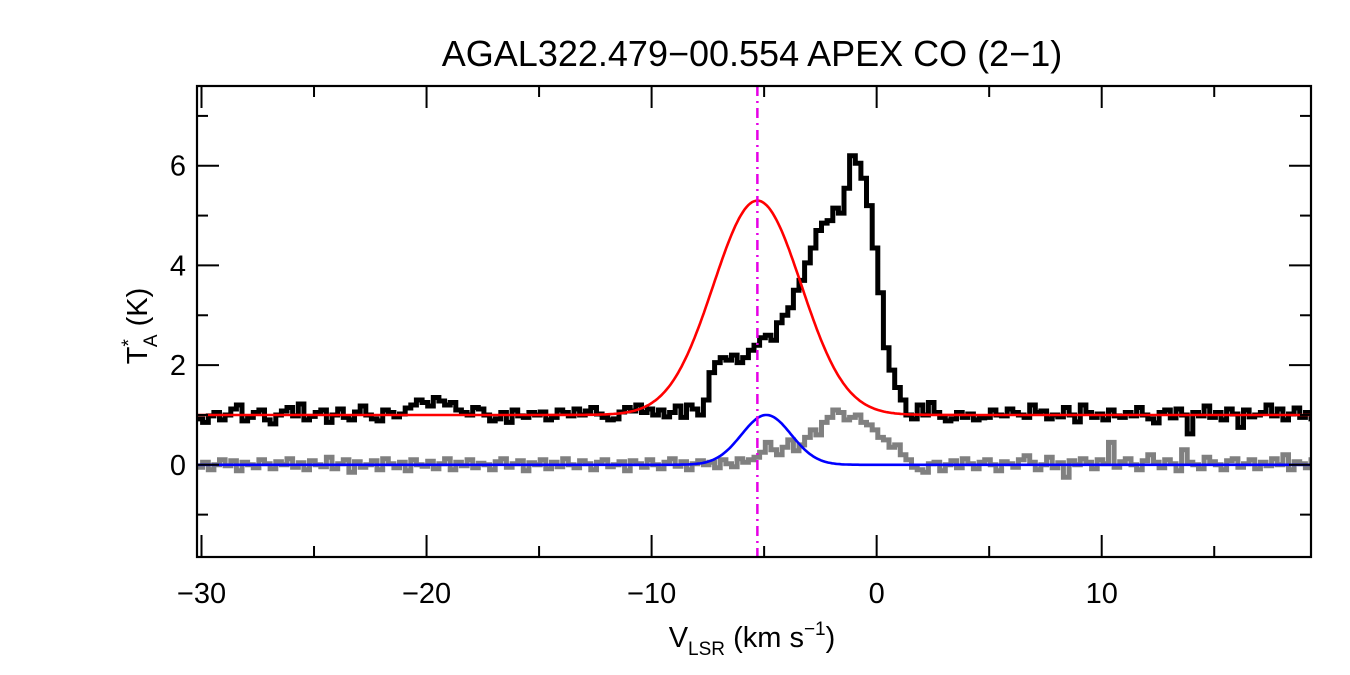 The image size is (1350, 675). What do you see at coordinates (752, 53) in the screenshot?
I see `chart-title: AGAL322.479−00.554 APEX CO (2−1)` at bounding box center [752, 53].